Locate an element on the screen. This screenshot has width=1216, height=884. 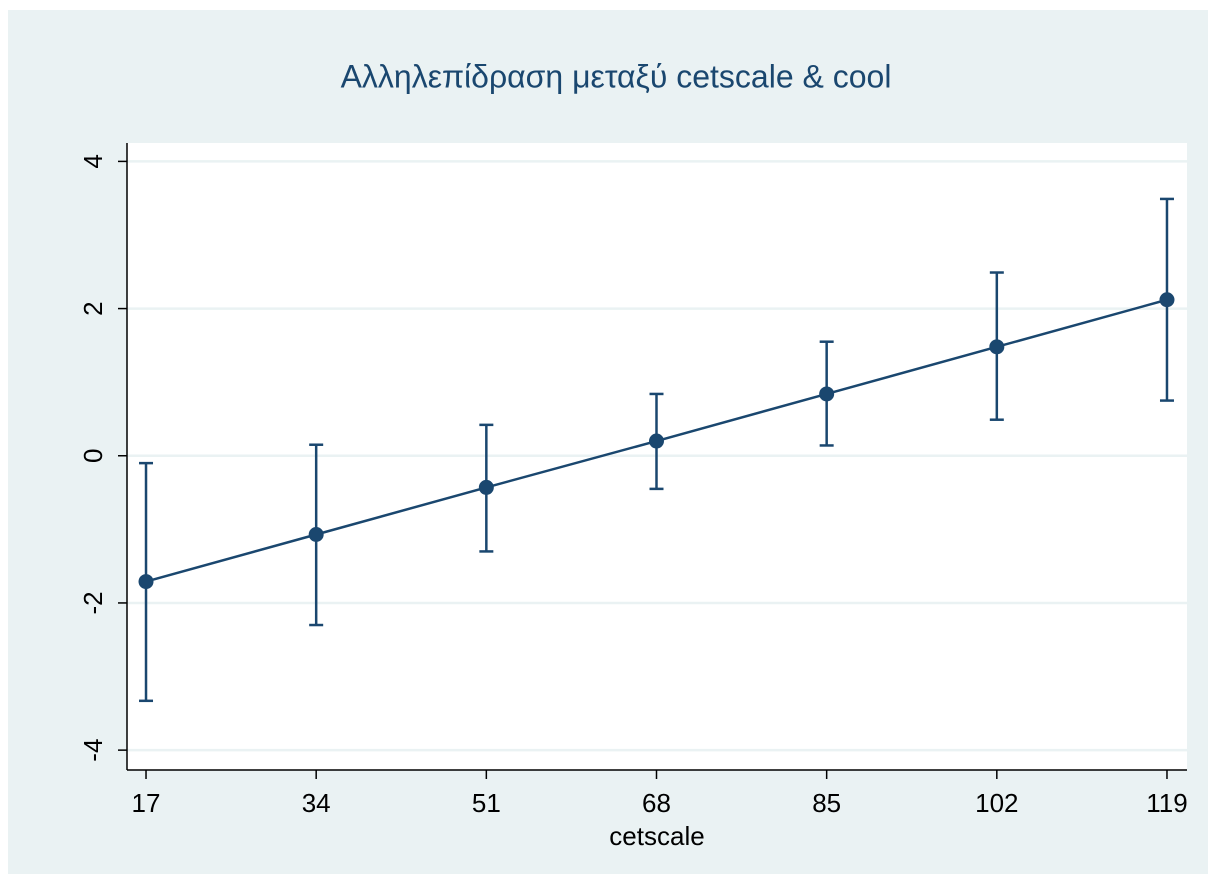
y-tick-label: 0 is located at coordinates (93, 456).